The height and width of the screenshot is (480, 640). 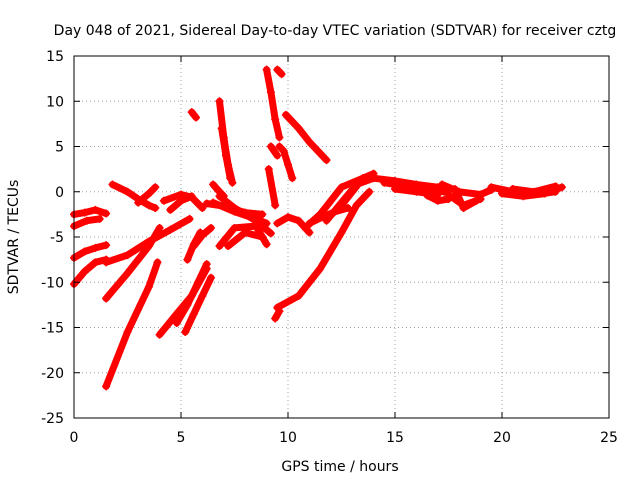 I want to click on y-tick-label: -20, so click(x=52, y=374).